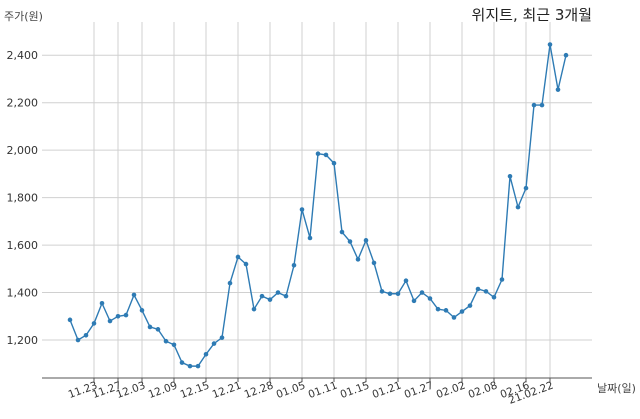 Image resolution: width=640 pixels, height=419 pixels. What do you see at coordinates (323, 391) in the screenshot?
I see `x-tick-label: 01.11` at bounding box center [323, 391].